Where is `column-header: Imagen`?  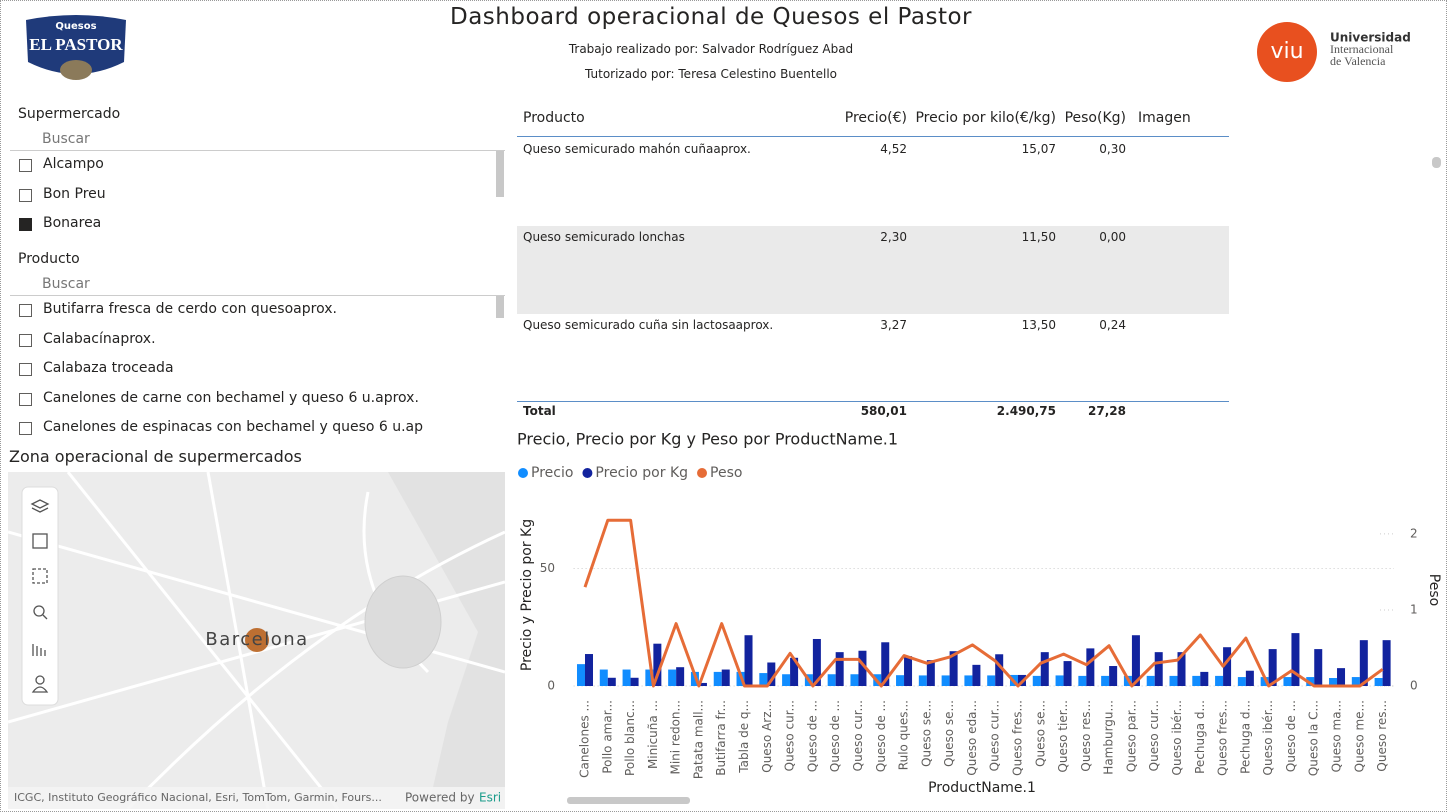
column-header: Imagen is located at coordinates (1164, 118).